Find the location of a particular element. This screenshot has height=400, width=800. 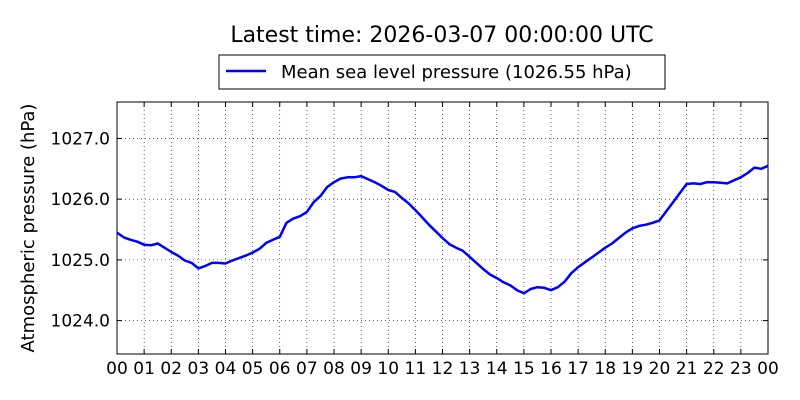

x-tick-label: 13 is located at coordinates (470, 369).